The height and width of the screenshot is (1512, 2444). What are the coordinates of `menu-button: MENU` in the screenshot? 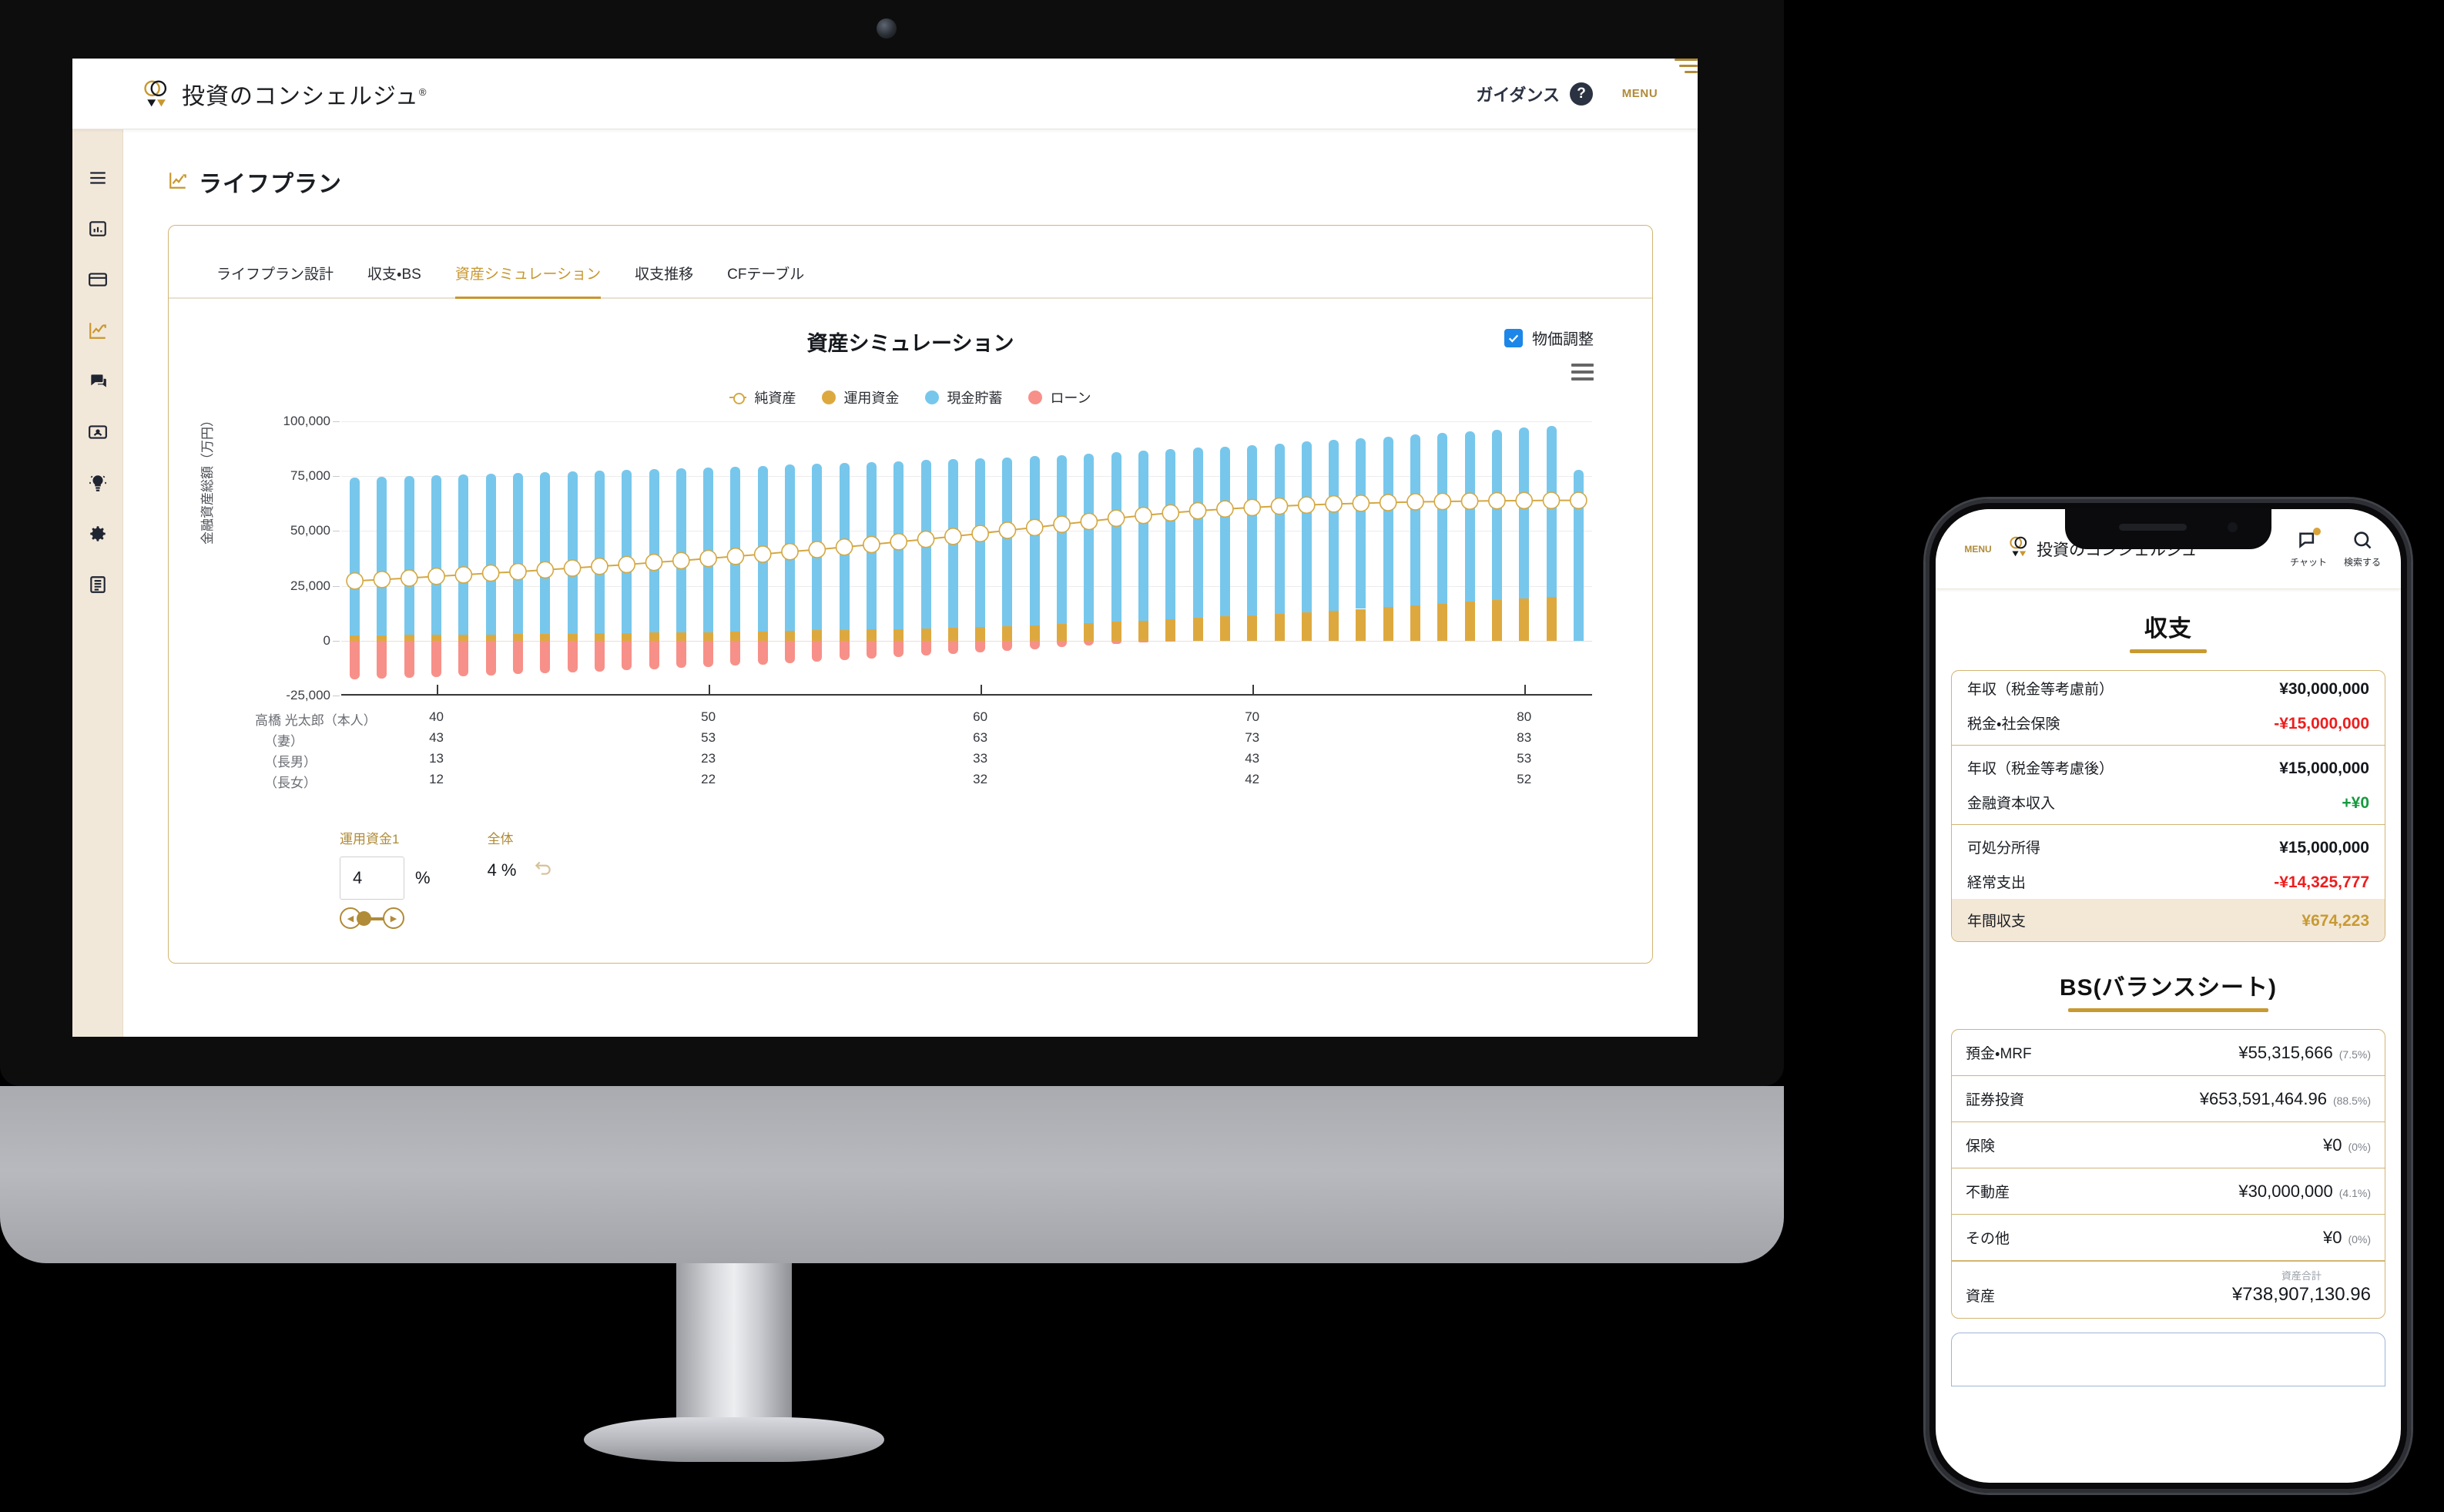 It's located at (1655, 79).